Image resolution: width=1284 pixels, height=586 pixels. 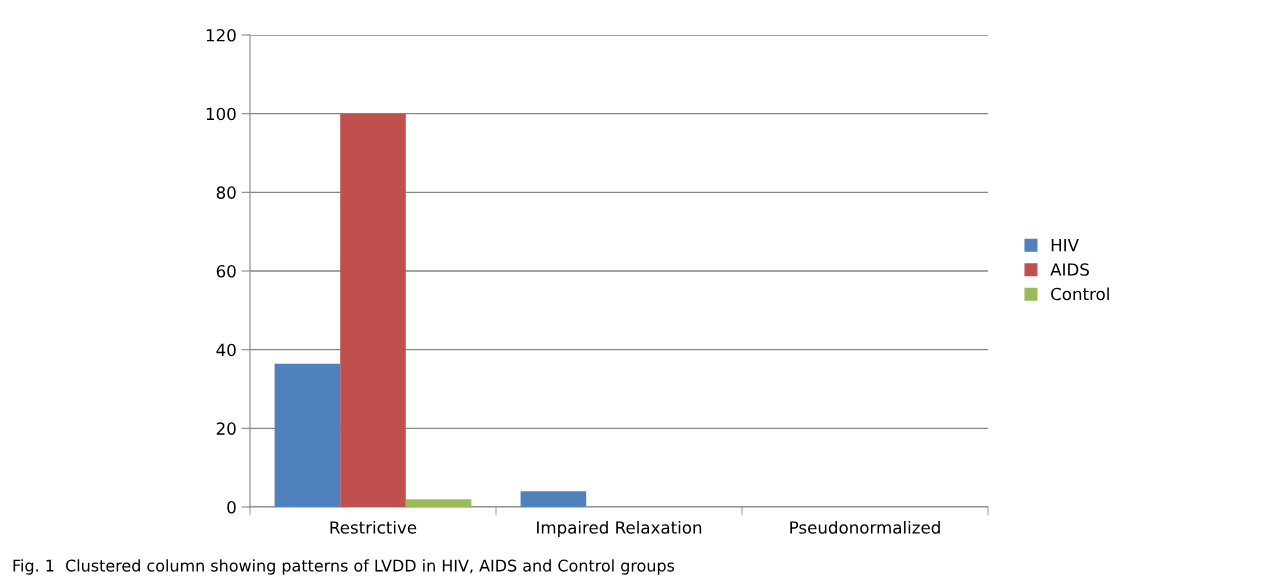 I want to click on x-tick-label: Restrictive, so click(x=373, y=527).